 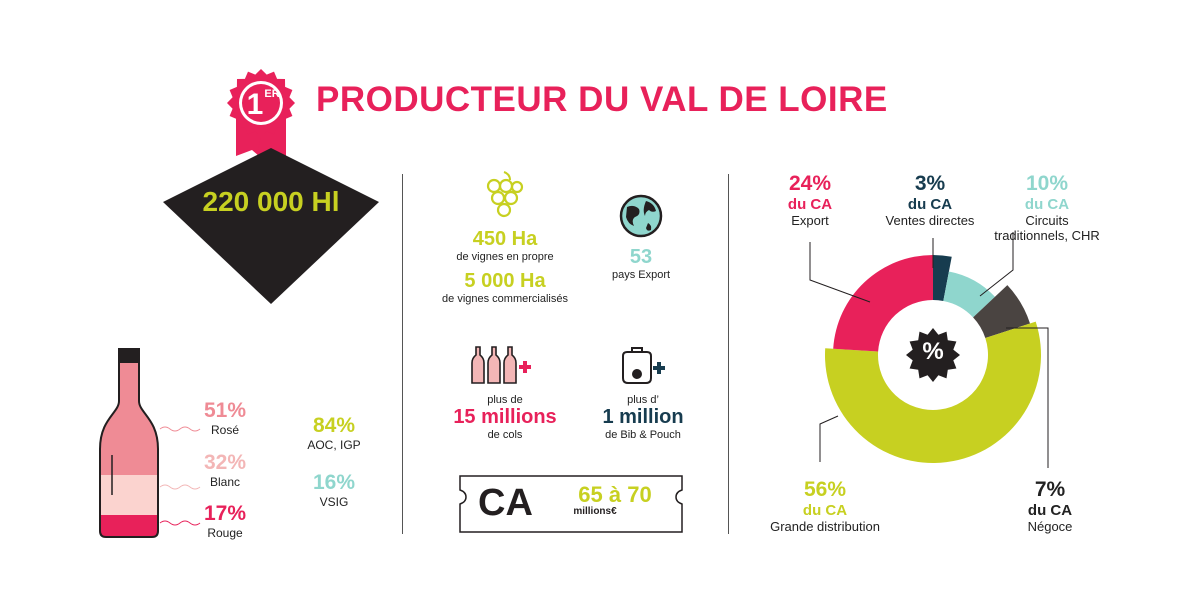 What do you see at coordinates (501, 365) in the screenshot?
I see `bottles-icon` at bounding box center [501, 365].